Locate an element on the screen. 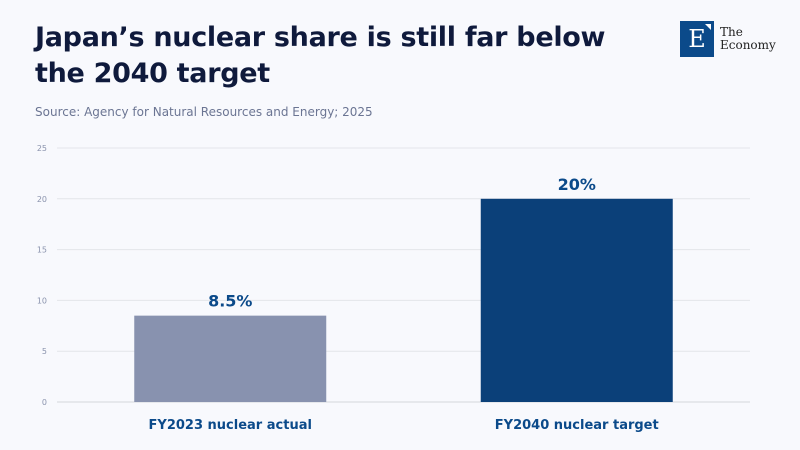  logo-line2: Economy is located at coordinates (748, 45).